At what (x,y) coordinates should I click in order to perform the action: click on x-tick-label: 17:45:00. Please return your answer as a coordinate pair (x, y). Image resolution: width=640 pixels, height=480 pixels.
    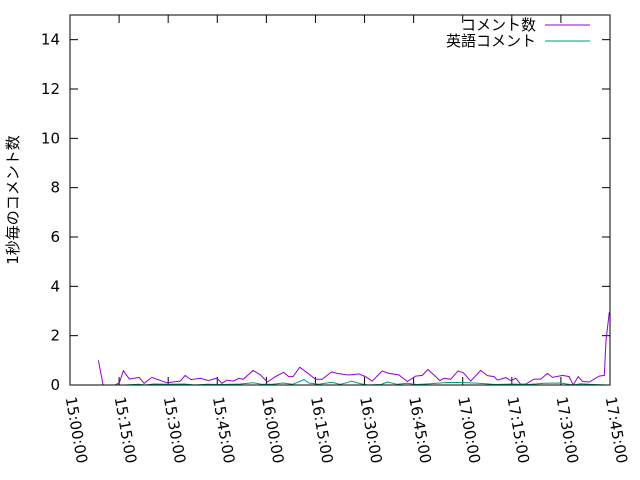
    Looking at the image, I should click on (616, 429).